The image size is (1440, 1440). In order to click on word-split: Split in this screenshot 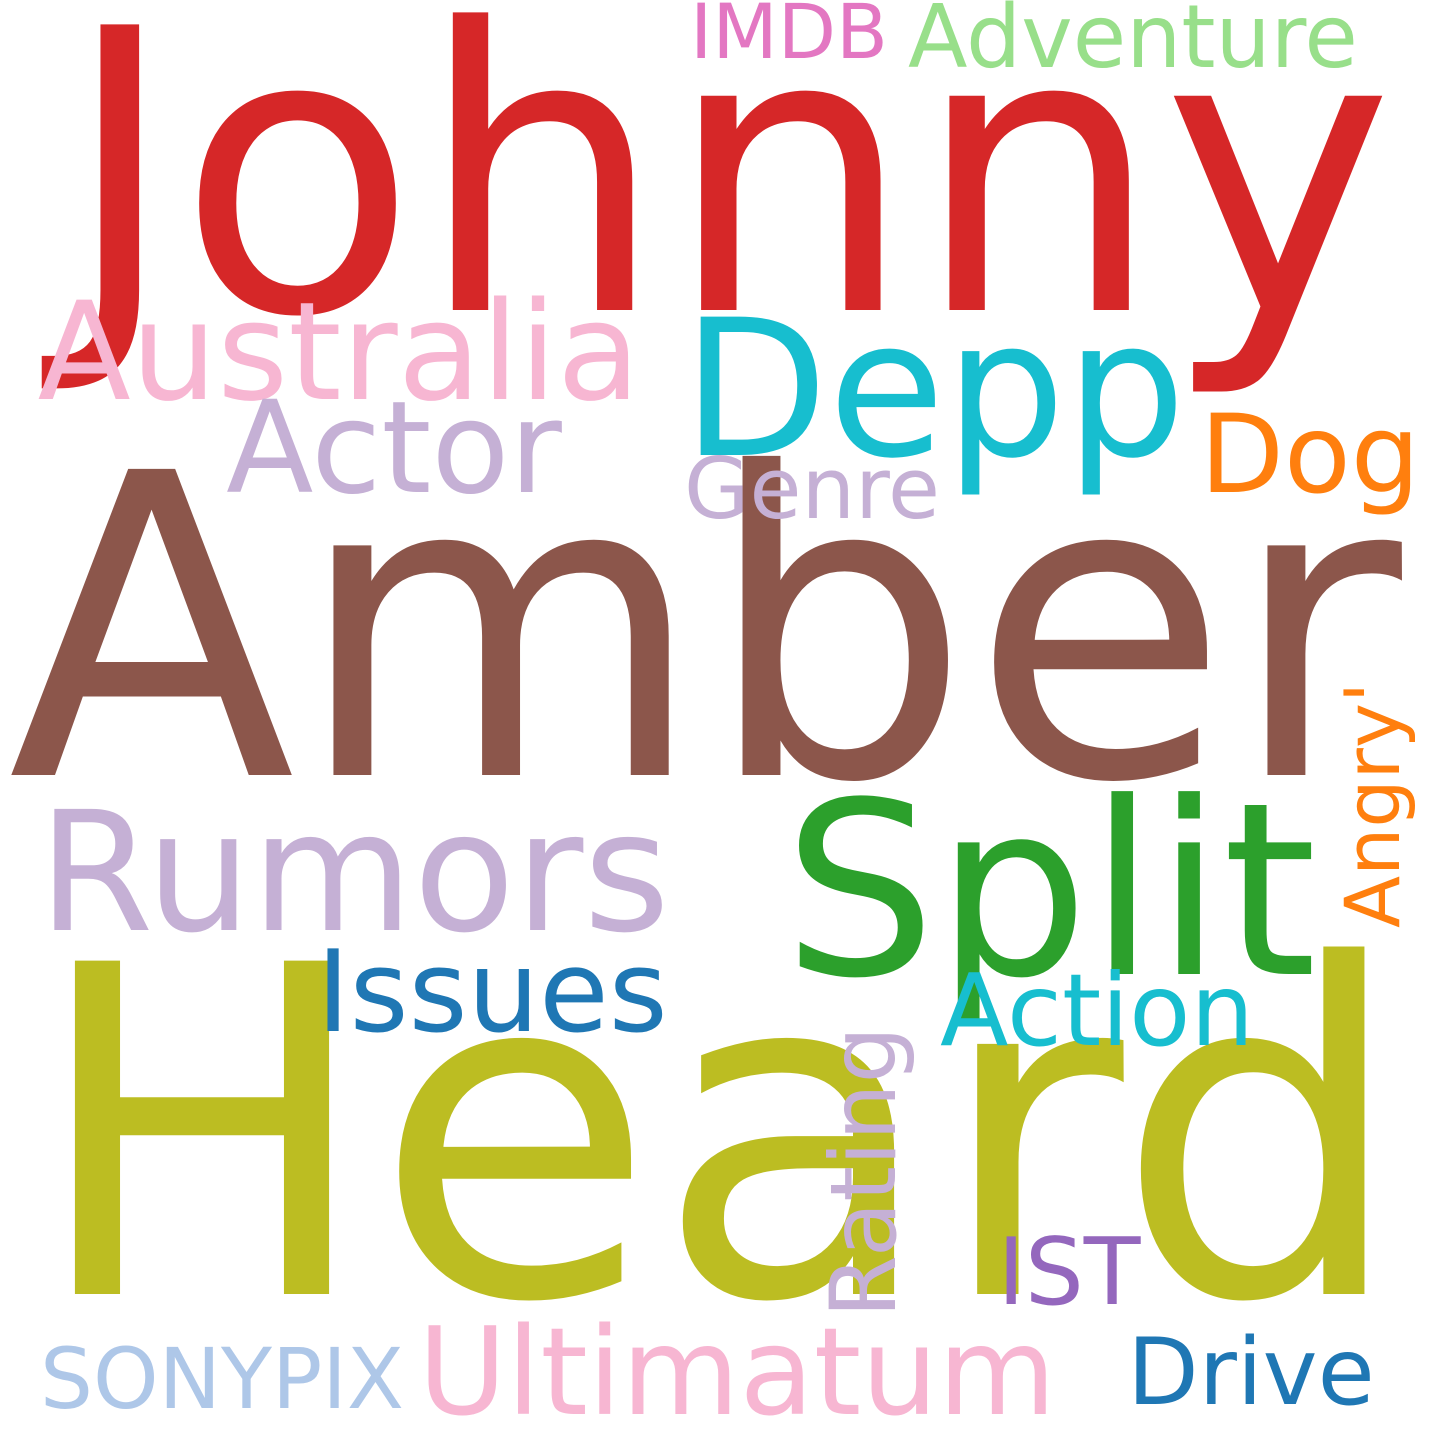, I will do `click(1050, 890)`.